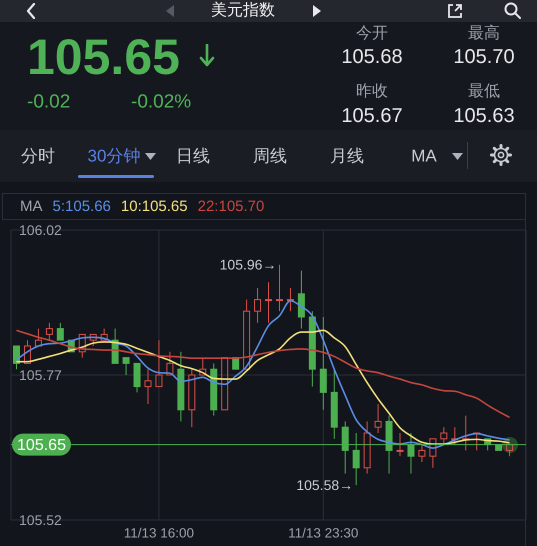 The image size is (537, 546). Describe the element at coordinates (484, 57) in the screenshot. I see `text: 105.70` at that location.